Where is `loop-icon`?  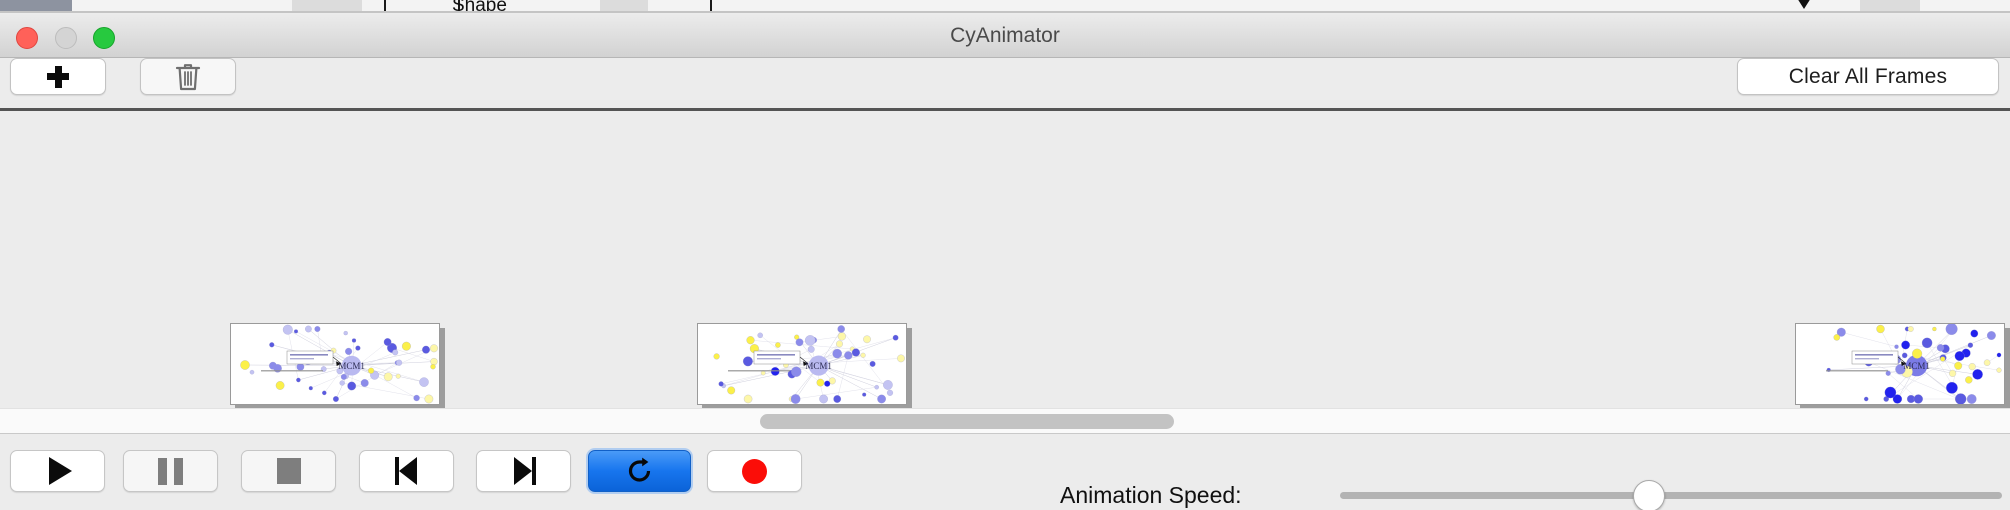 loop-icon is located at coordinates (639, 469).